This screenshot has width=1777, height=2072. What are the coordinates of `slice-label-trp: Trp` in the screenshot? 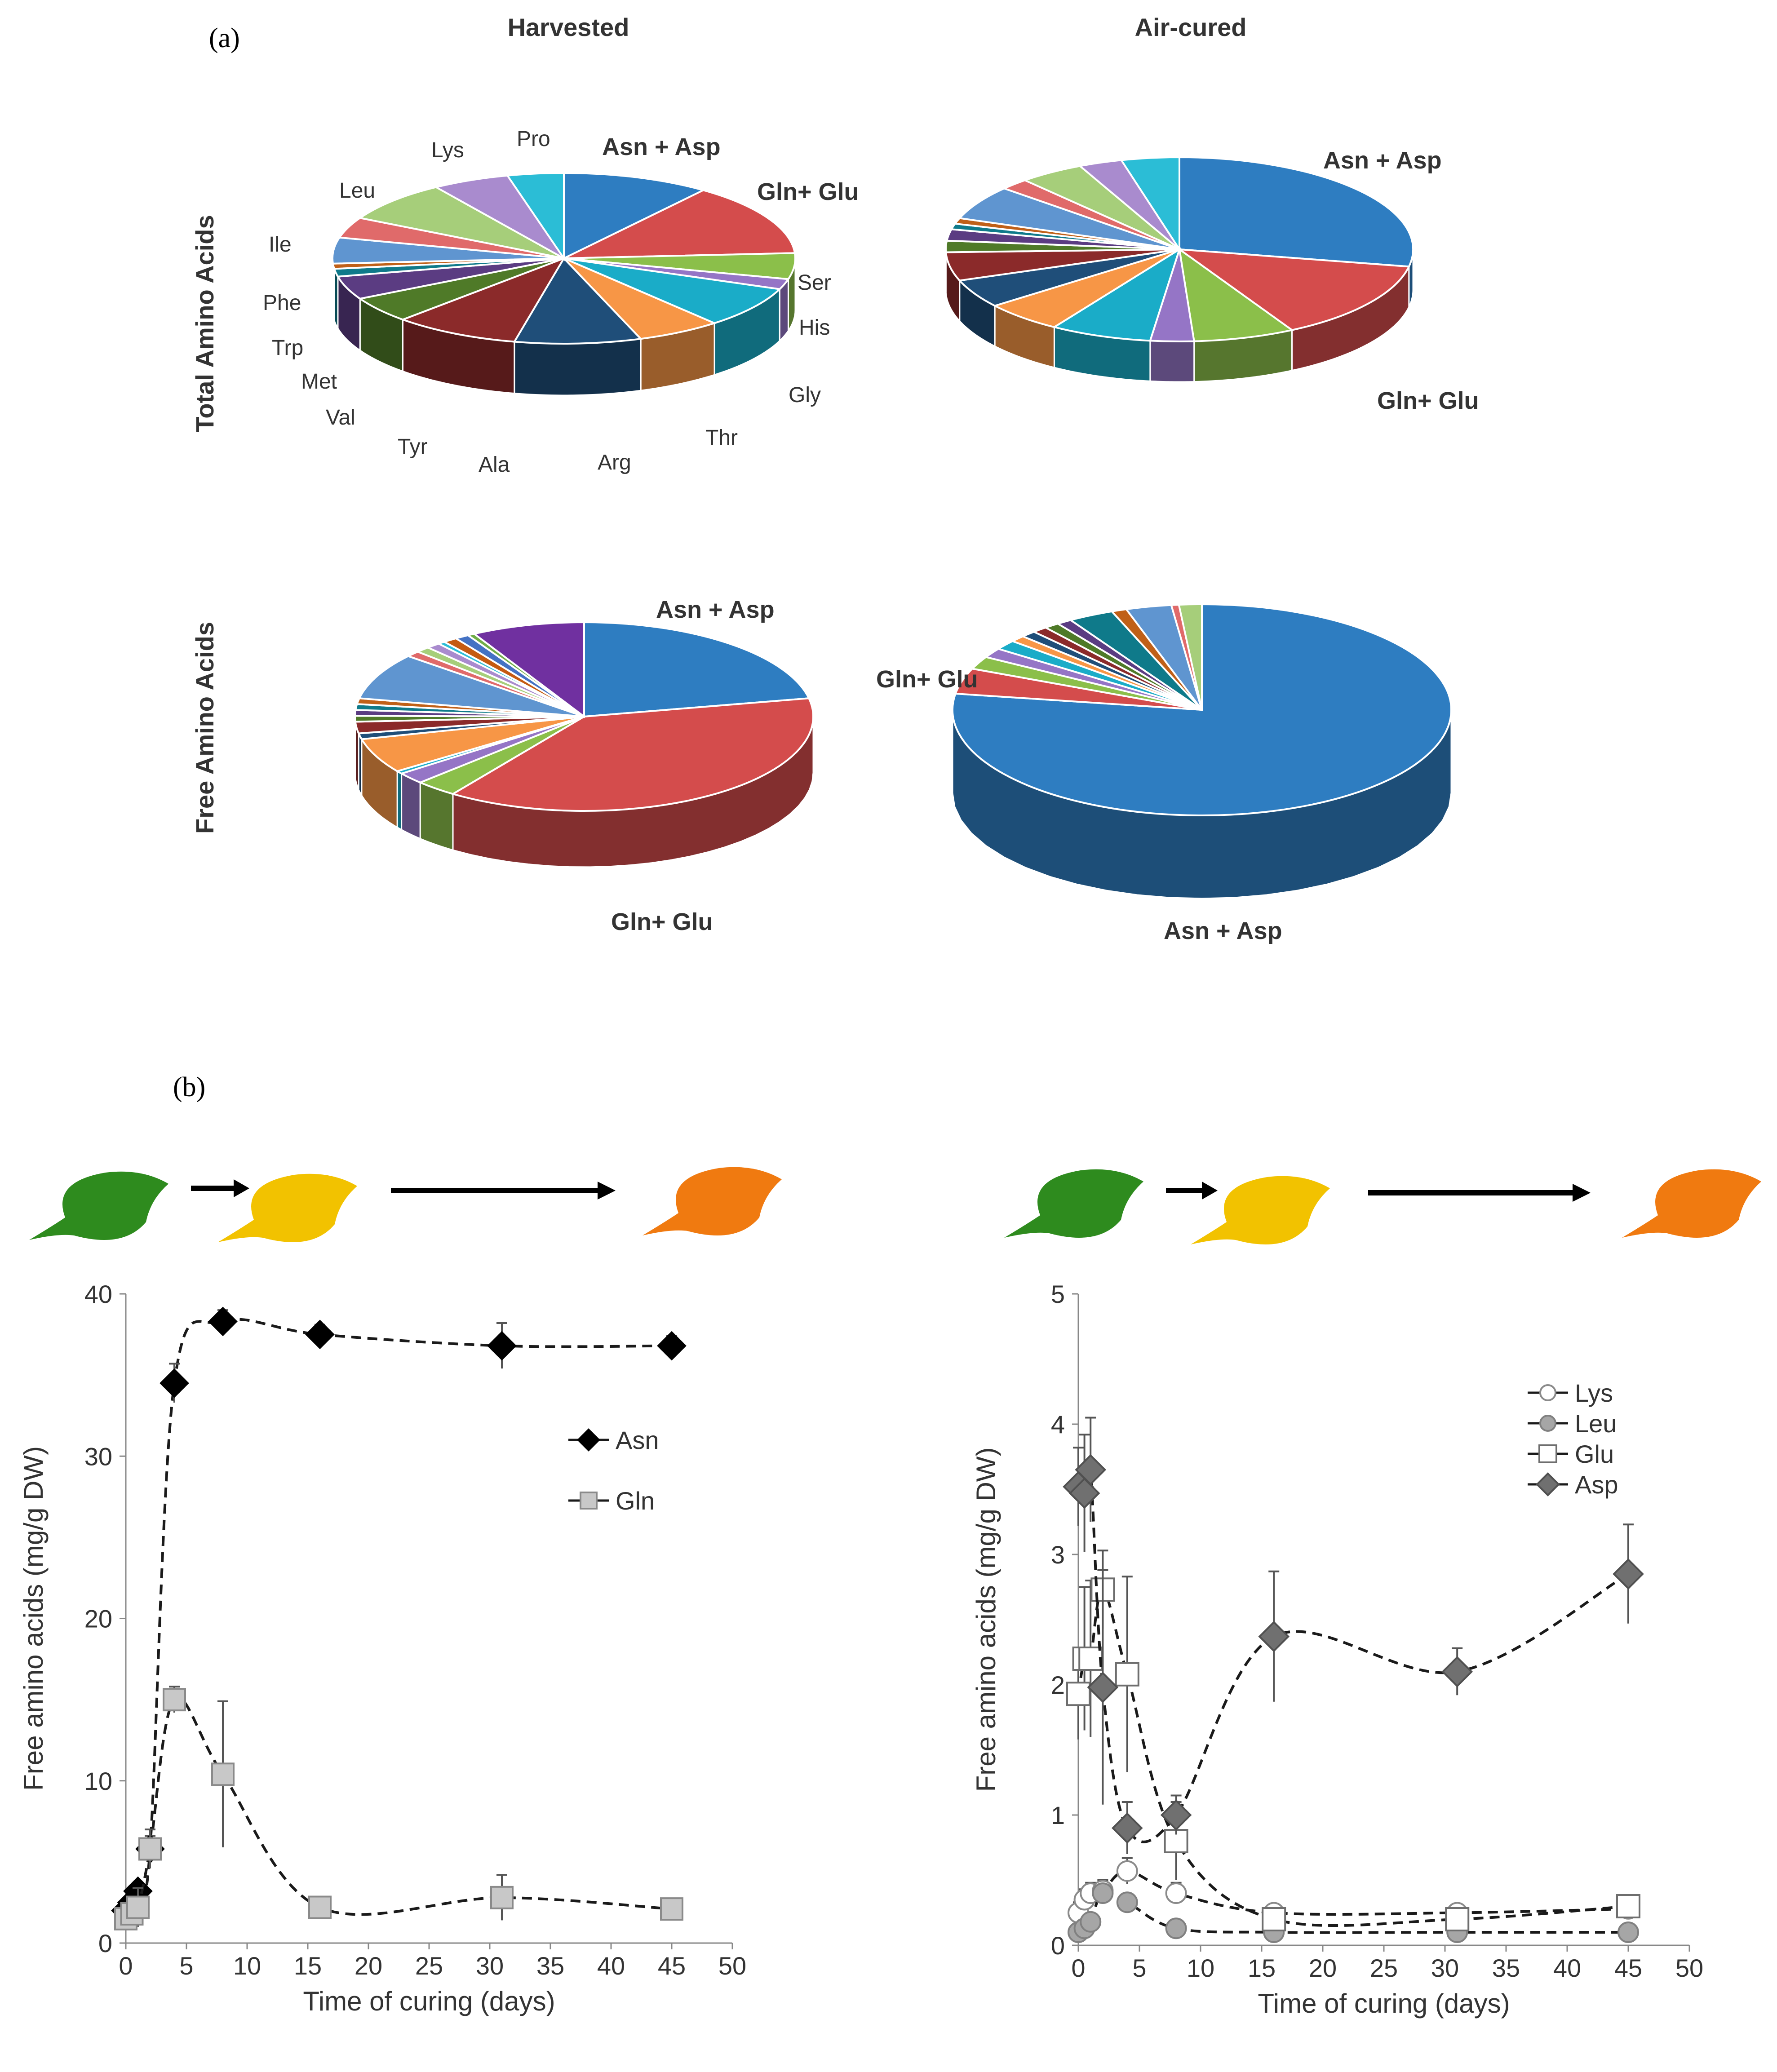 It's located at (287, 348).